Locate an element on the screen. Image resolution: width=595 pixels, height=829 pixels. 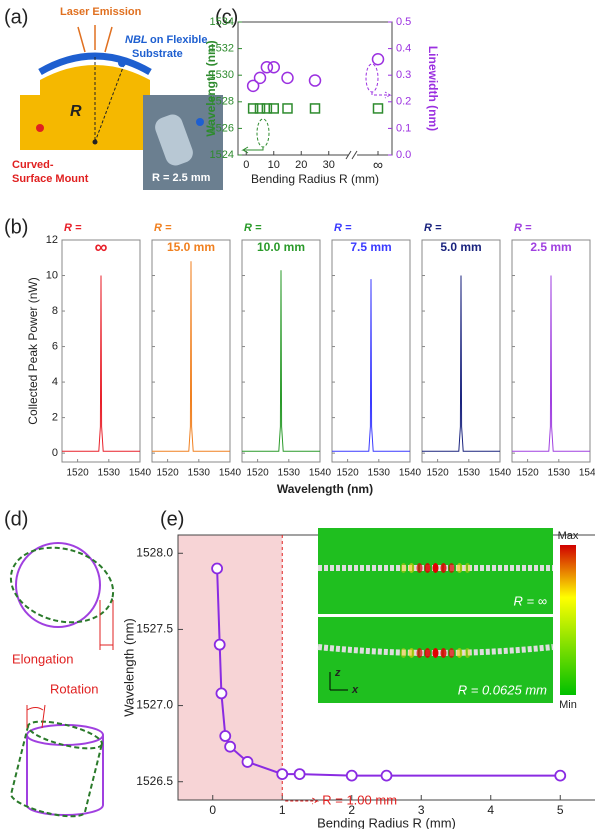
label: Surface Mount is located at coordinates (50, 179).